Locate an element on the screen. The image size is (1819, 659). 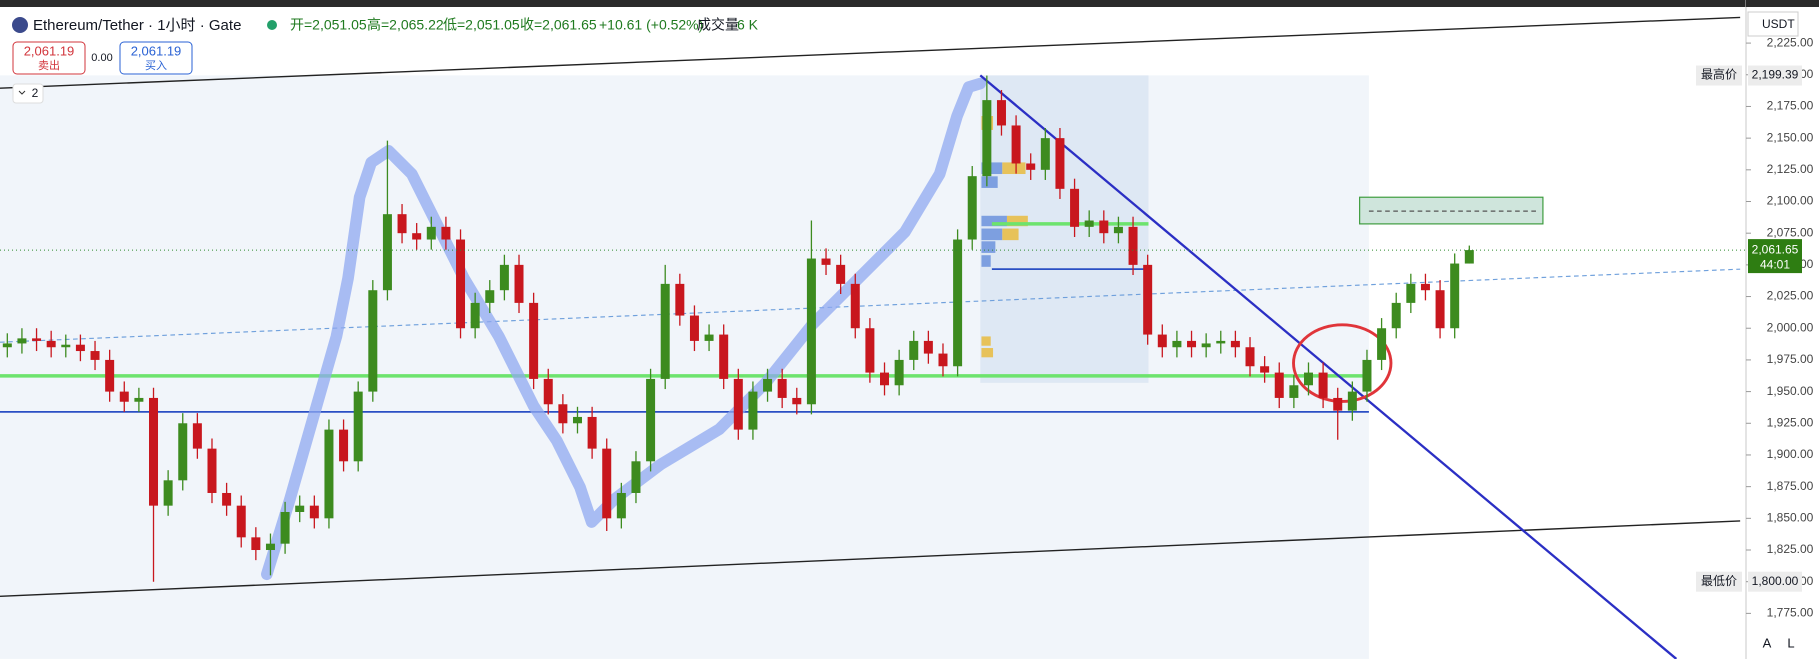
dashed-trend is located at coordinates (870, 305).